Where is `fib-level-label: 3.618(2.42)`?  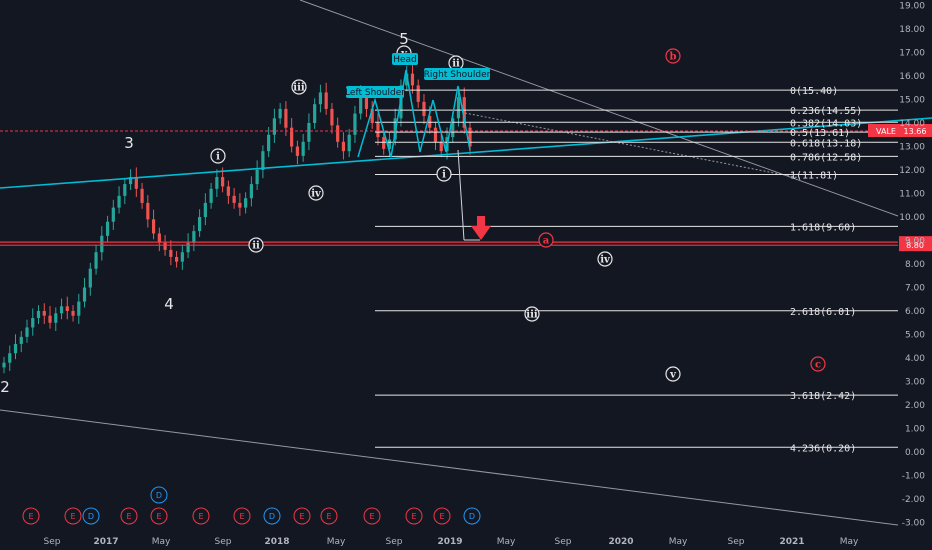
fib-level-label: 3.618(2.42) is located at coordinates (823, 396).